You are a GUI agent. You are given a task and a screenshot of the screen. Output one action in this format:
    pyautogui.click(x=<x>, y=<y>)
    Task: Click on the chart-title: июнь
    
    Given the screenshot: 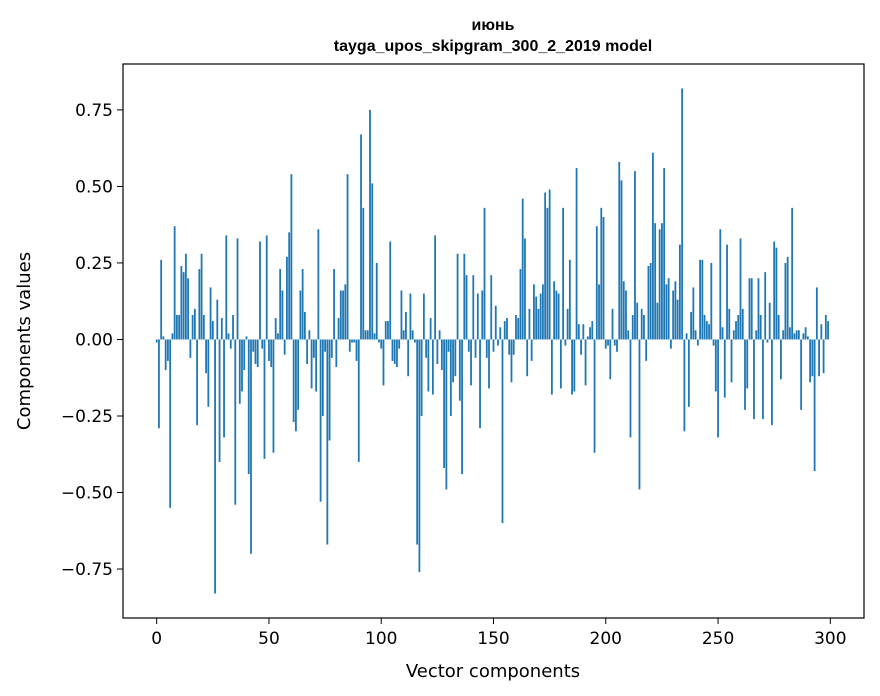 What is the action you would take?
    pyautogui.click(x=493, y=25)
    